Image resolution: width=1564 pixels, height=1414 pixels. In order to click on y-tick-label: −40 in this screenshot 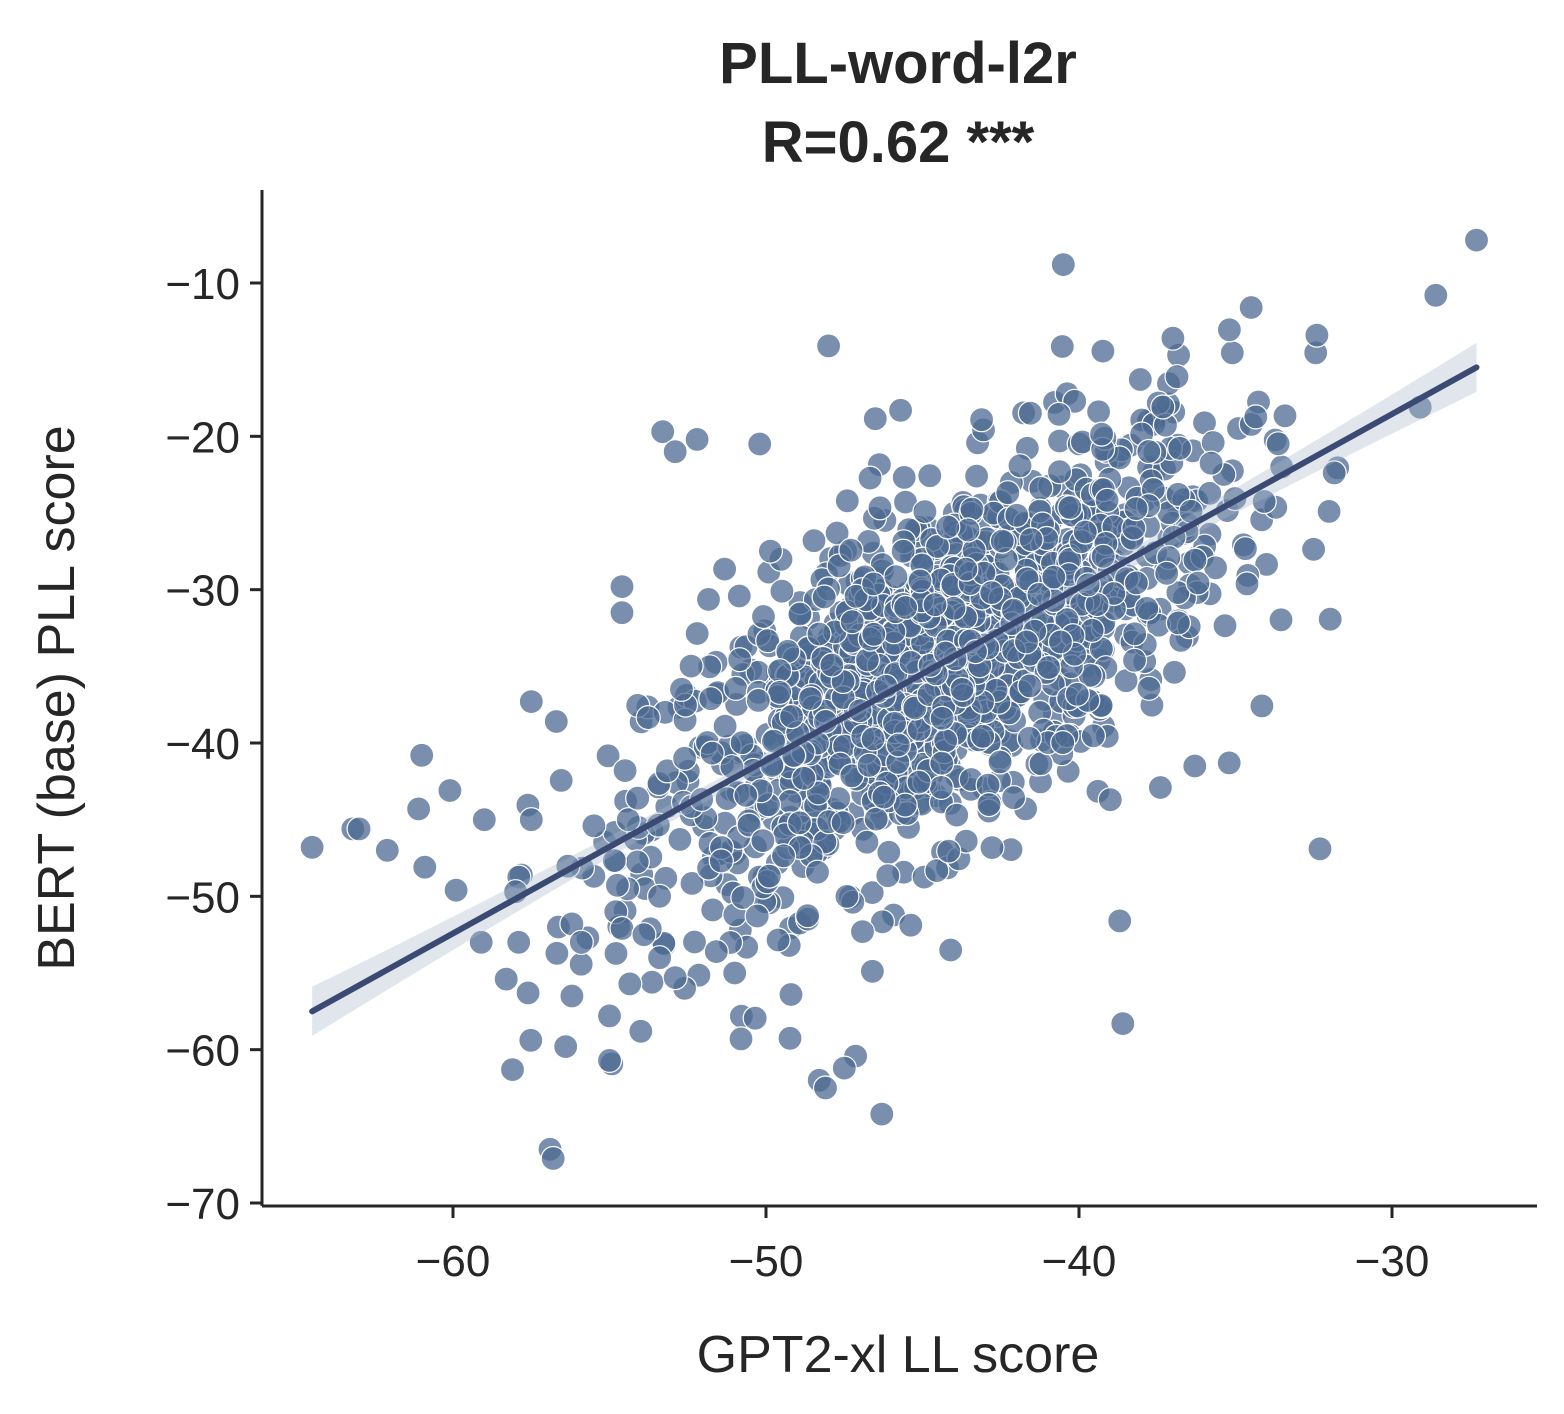, I will do `click(202, 744)`.